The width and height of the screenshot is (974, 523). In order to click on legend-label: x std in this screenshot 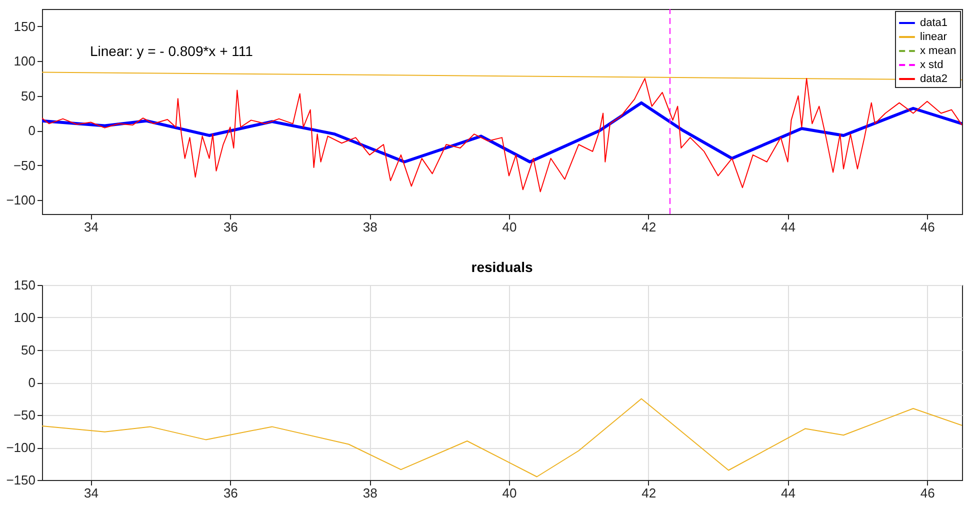, I will do `click(932, 65)`.